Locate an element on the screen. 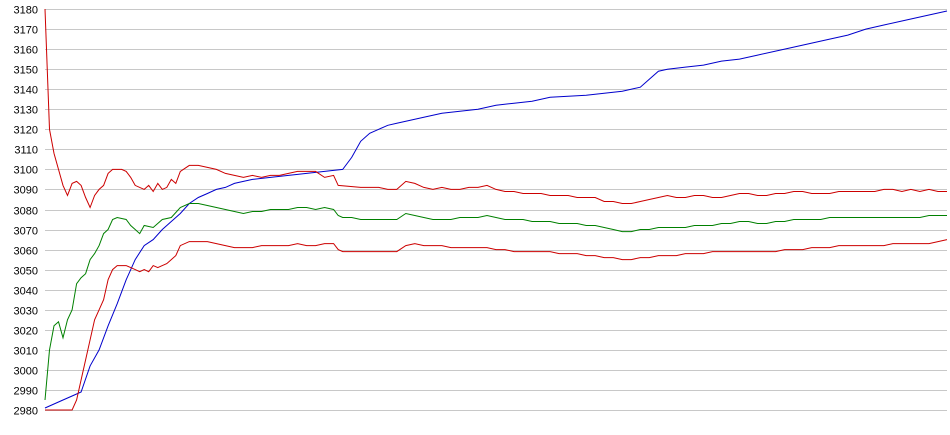 This screenshot has height=435, width=950. y-tick-label: 3050 is located at coordinates (26, 272).